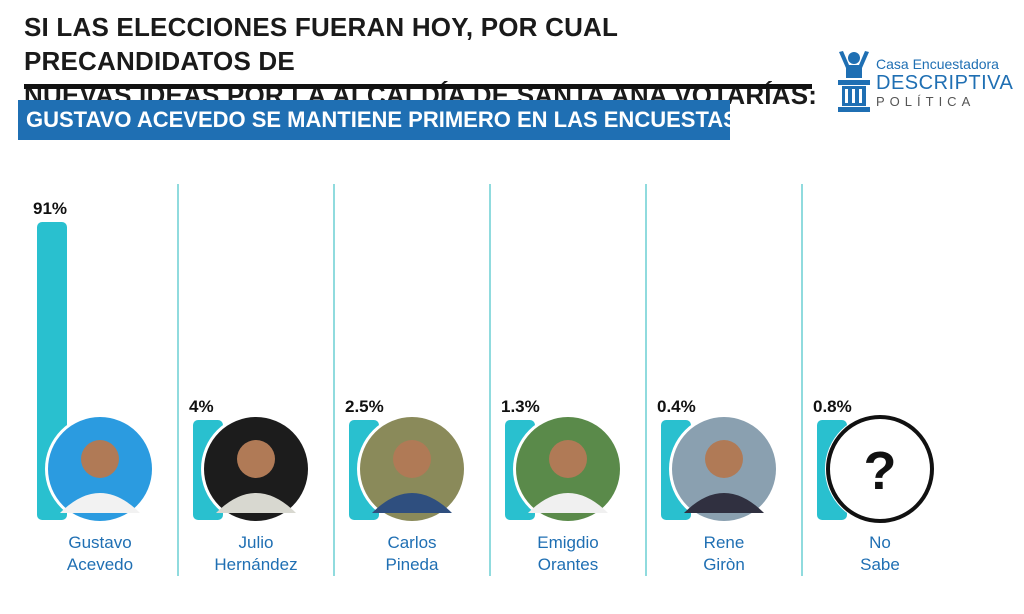  Describe the element at coordinates (99, 542) in the screenshot. I see `category-label: Gustavo` at that location.